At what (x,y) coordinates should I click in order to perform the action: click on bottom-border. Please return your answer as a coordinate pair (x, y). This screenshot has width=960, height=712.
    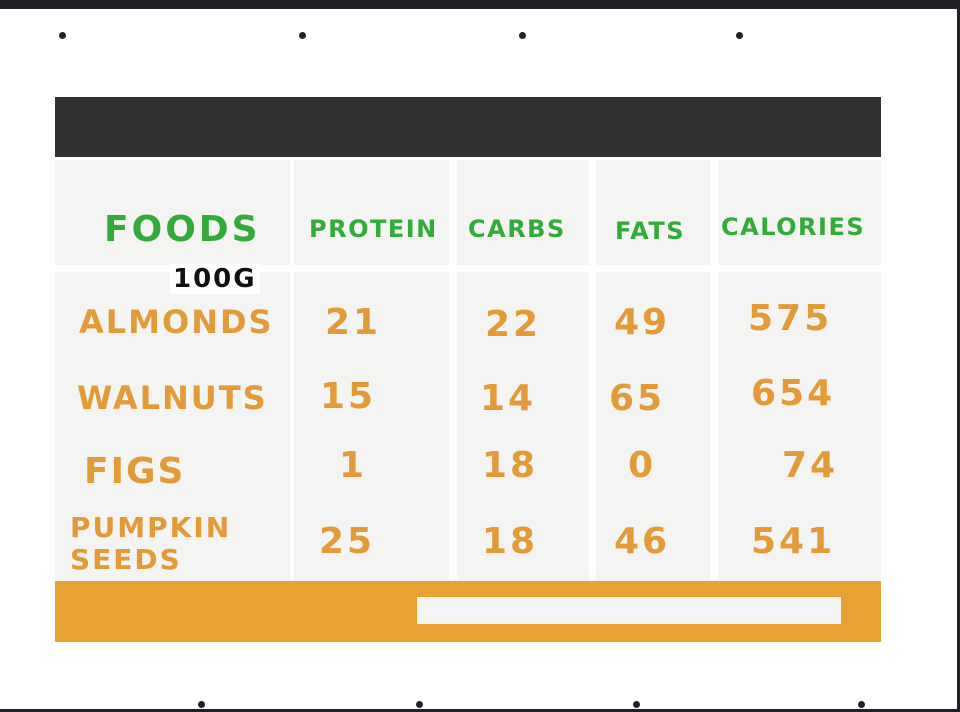
    Looking at the image, I should click on (480, 710).